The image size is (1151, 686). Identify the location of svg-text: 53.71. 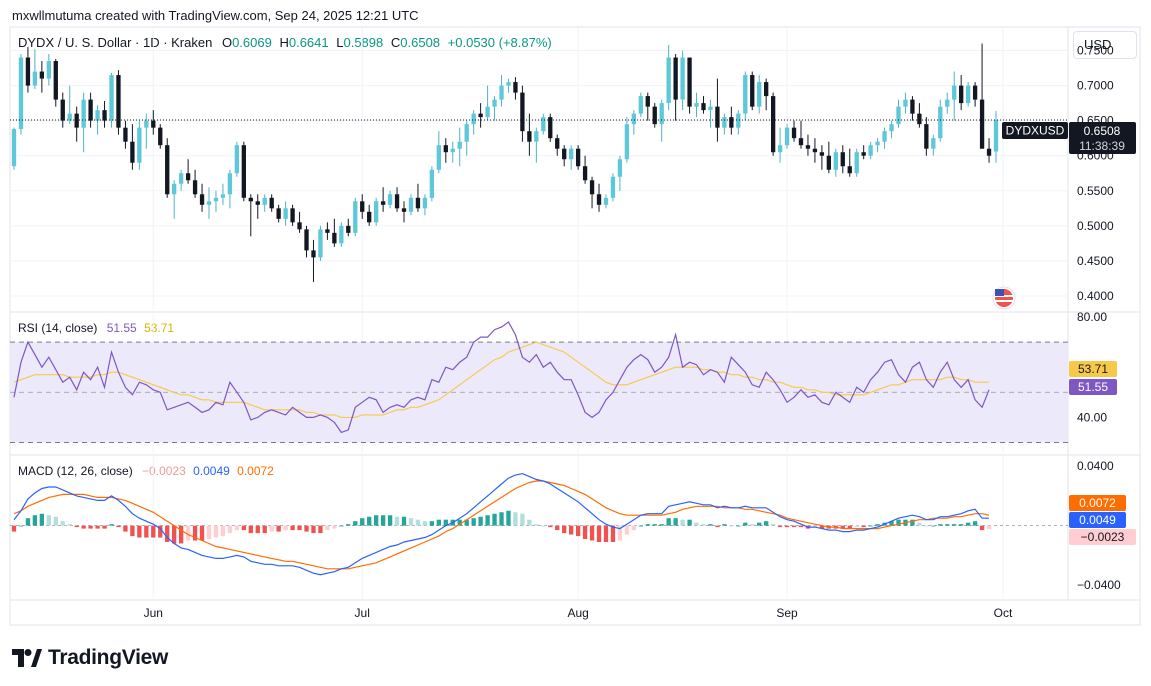
(1093, 369).